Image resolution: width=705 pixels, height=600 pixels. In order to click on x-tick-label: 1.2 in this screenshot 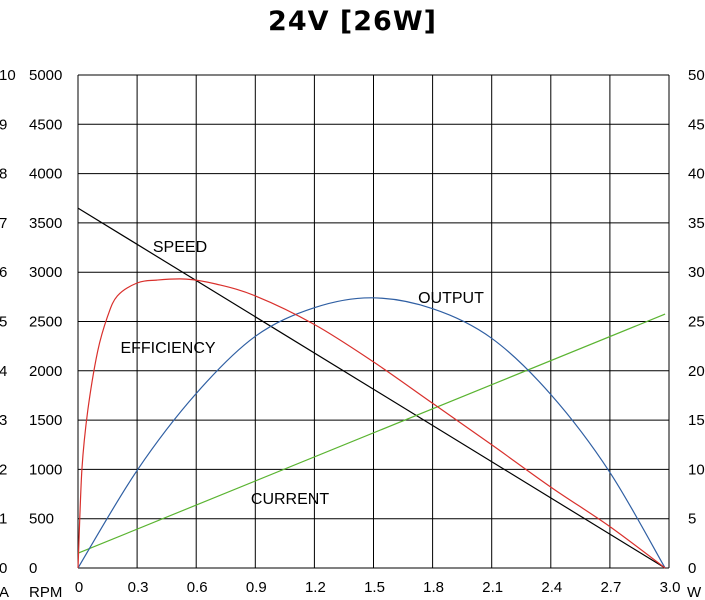, I will do `click(315, 587)`.